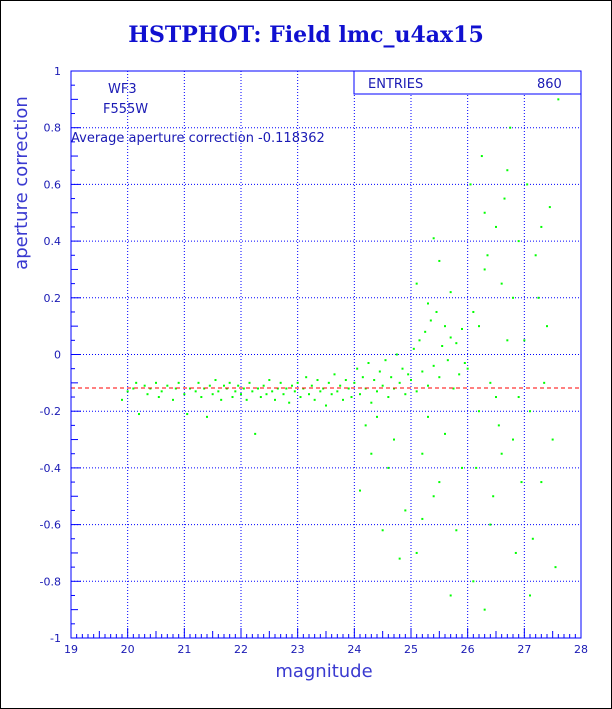 Image resolution: width=612 pixels, height=709 pixels. Describe the element at coordinates (122, 89) in the screenshot. I see `camera-label: WF3` at that location.